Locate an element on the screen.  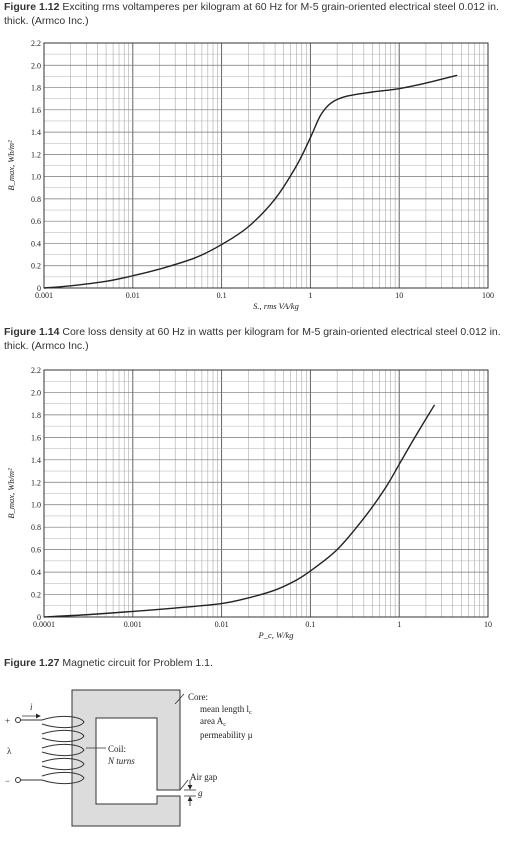
coil-title: Coil: is located at coordinates (117, 749).